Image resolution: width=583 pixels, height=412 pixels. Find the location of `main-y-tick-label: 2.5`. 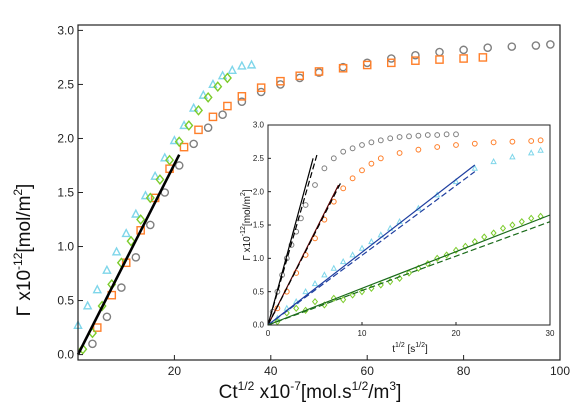

main-y-tick-label: 2.5 is located at coordinates (65, 84).